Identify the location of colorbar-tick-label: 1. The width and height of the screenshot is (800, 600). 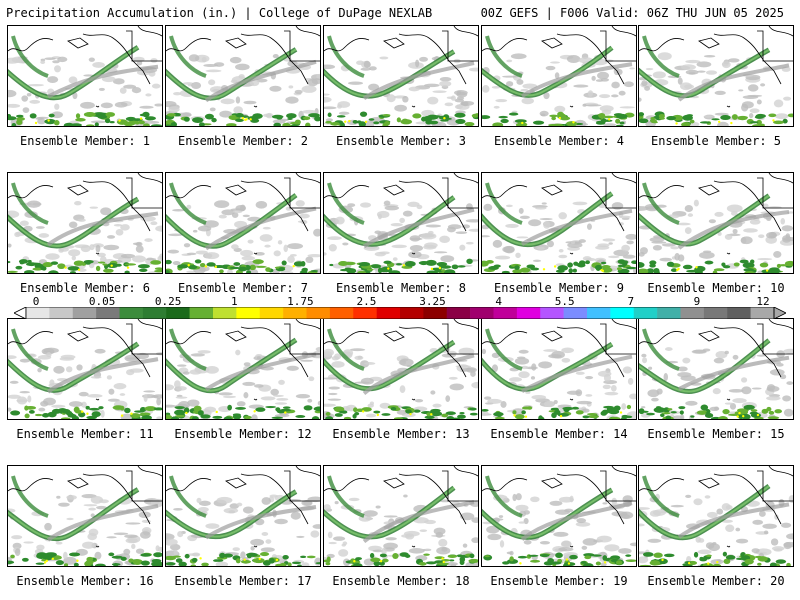
(234, 301).